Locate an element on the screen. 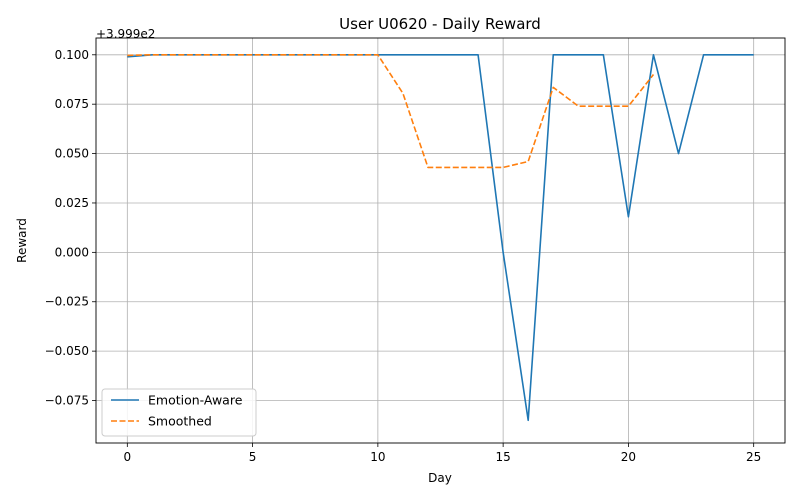  x-tick-label: 10 is located at coordinates (377, 457).